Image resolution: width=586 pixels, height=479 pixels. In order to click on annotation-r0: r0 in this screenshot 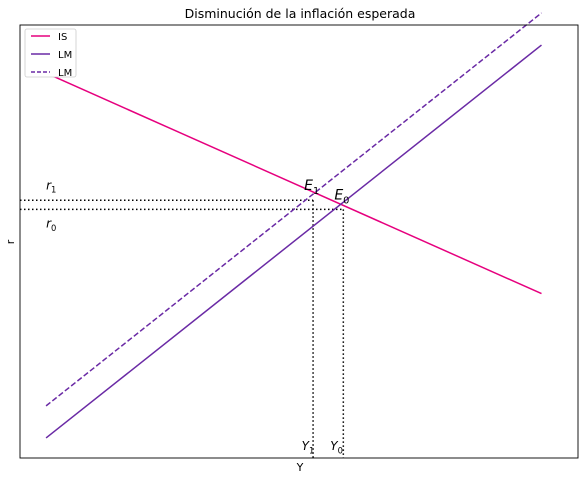, I will do `click(51, 224)`.